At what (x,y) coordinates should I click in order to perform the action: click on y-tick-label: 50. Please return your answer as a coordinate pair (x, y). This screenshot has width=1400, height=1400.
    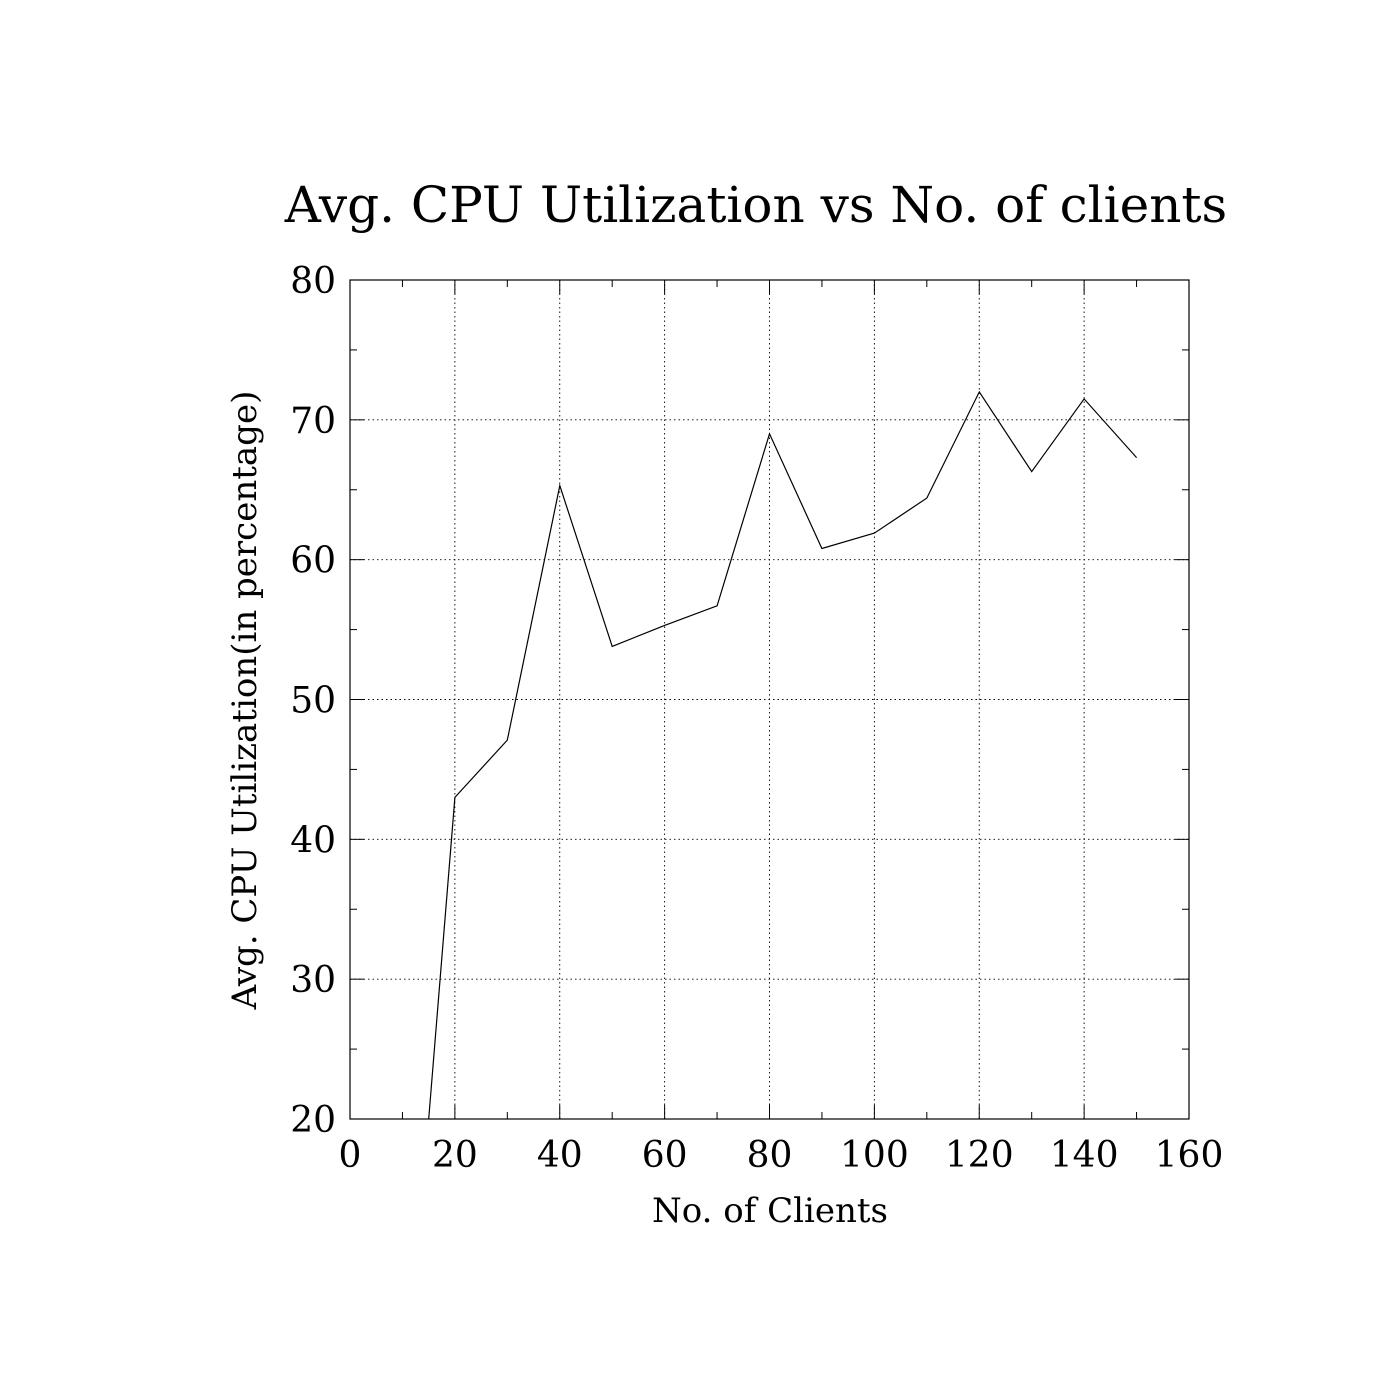
    Looking at the image, I should click on (313, 701).